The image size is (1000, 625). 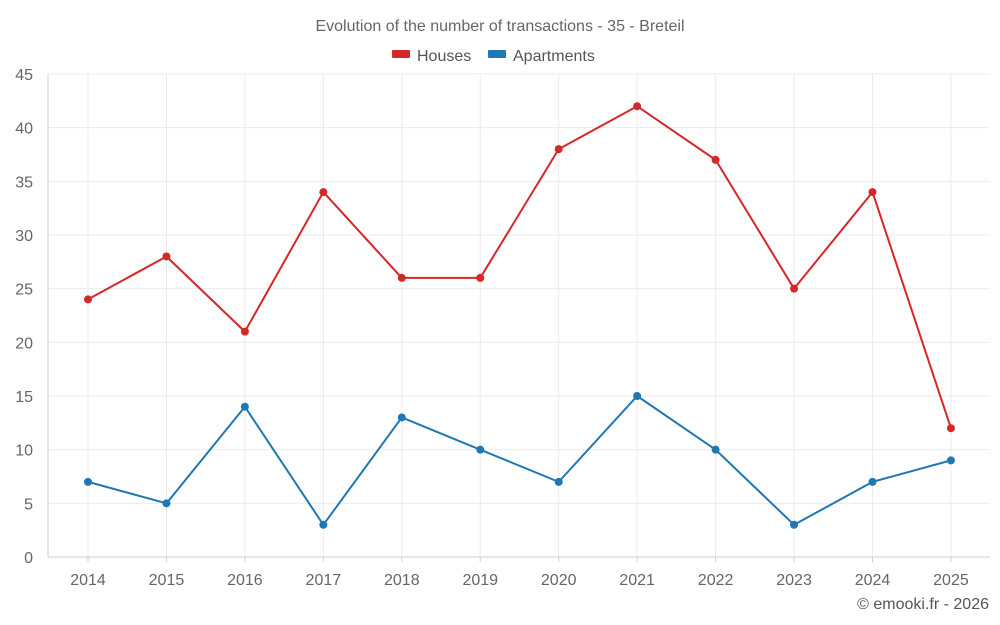 What do you see at coordinates (497, 54) in the screenshot?
I see `legend-swatch-apartments` at bounding box center [497, 54].